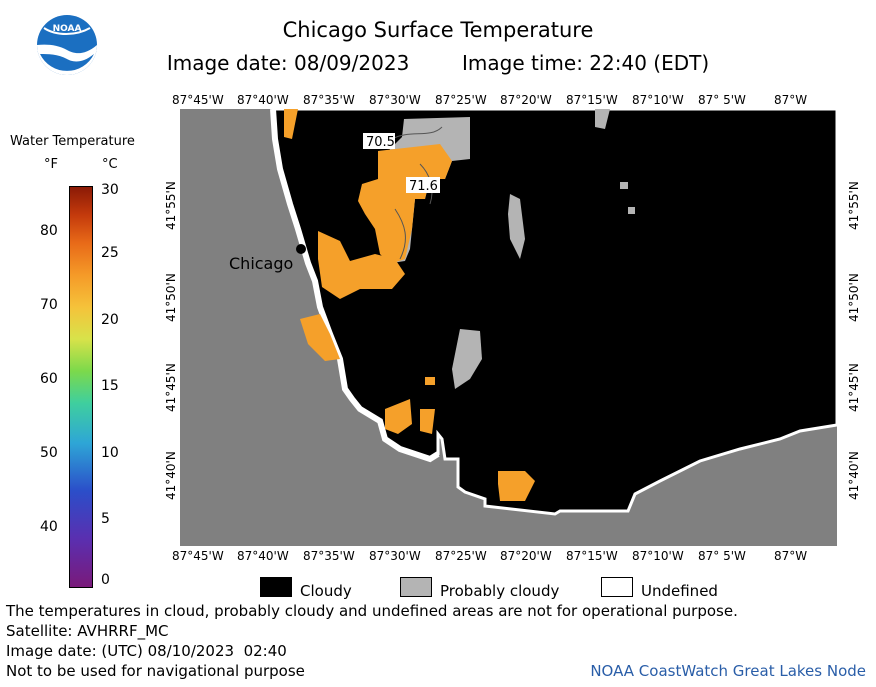  Describe the element at coordinates (110, 453) in the screenshot. I see `celsius-tick: 10` at that location.